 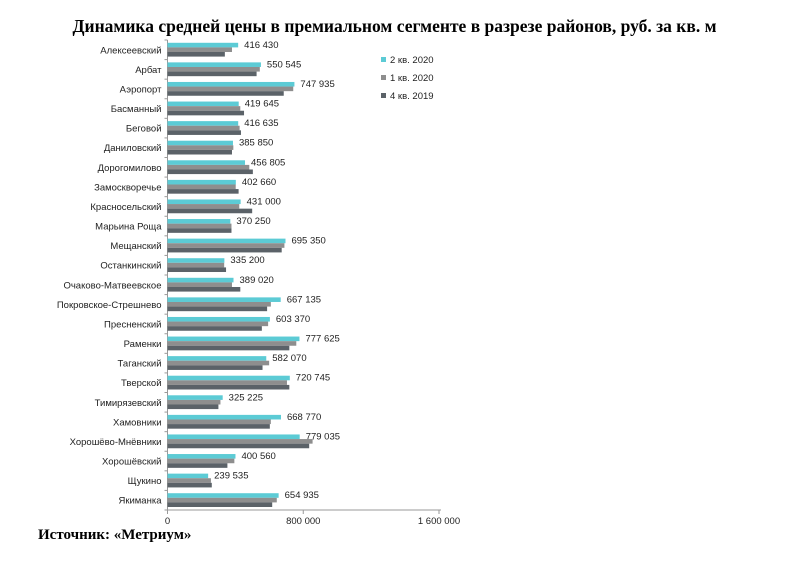 I want to click on data-label: 747 935, so click(x=317, y=84).